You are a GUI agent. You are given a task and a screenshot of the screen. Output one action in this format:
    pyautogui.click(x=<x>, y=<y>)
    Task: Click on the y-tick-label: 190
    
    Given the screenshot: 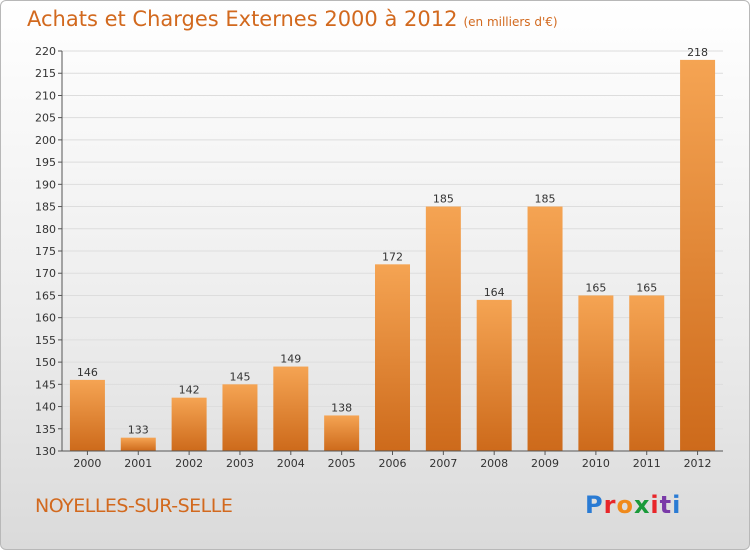 What is the action you would take?
    pyautogui.click(x=45, y=184)
    